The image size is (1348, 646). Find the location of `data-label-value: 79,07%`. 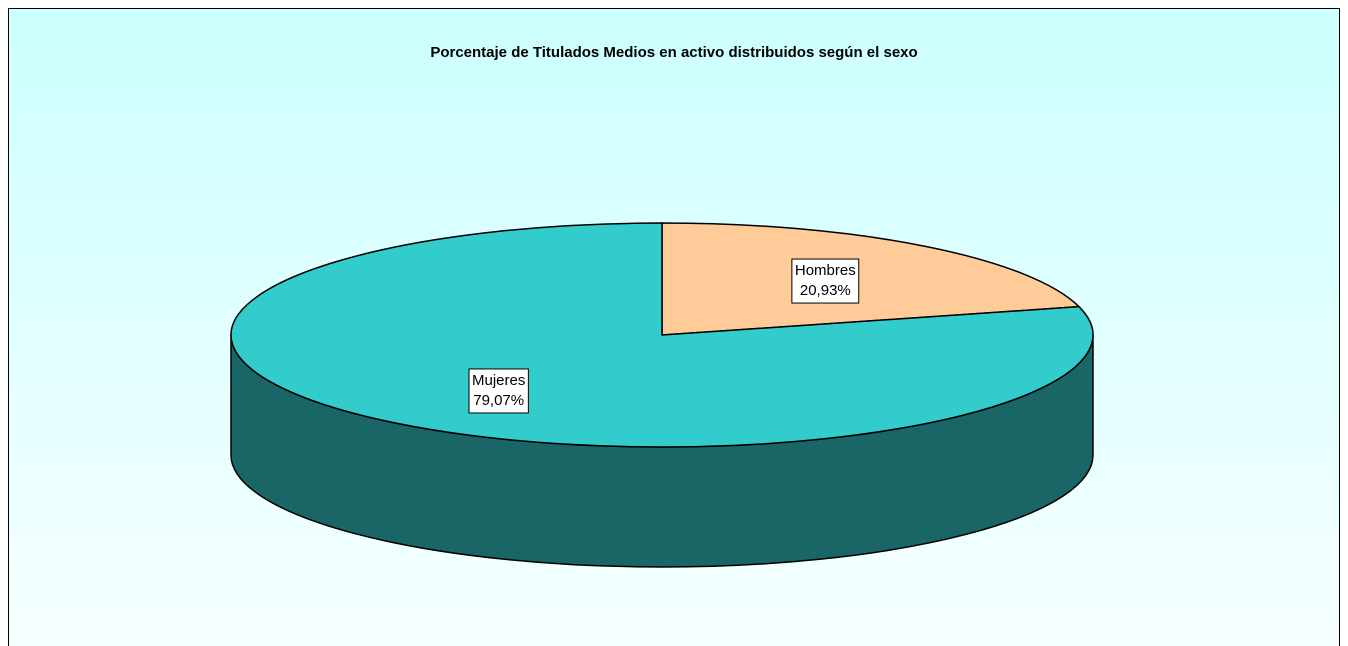

data-label-value: 79,07% is located at coordinates (498, 400).